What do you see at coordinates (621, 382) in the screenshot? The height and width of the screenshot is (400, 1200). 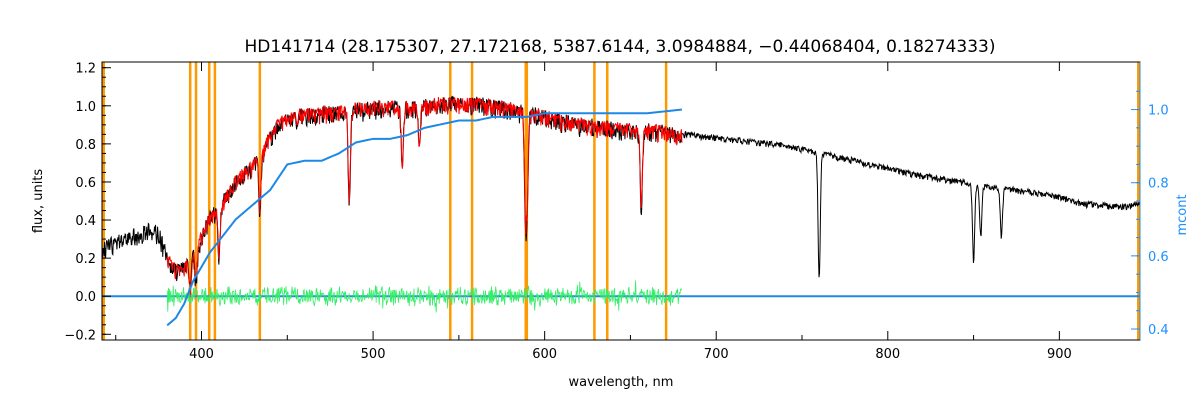 I see `x-axis-label: wavelength, nm` at bounding box center [621, 382].